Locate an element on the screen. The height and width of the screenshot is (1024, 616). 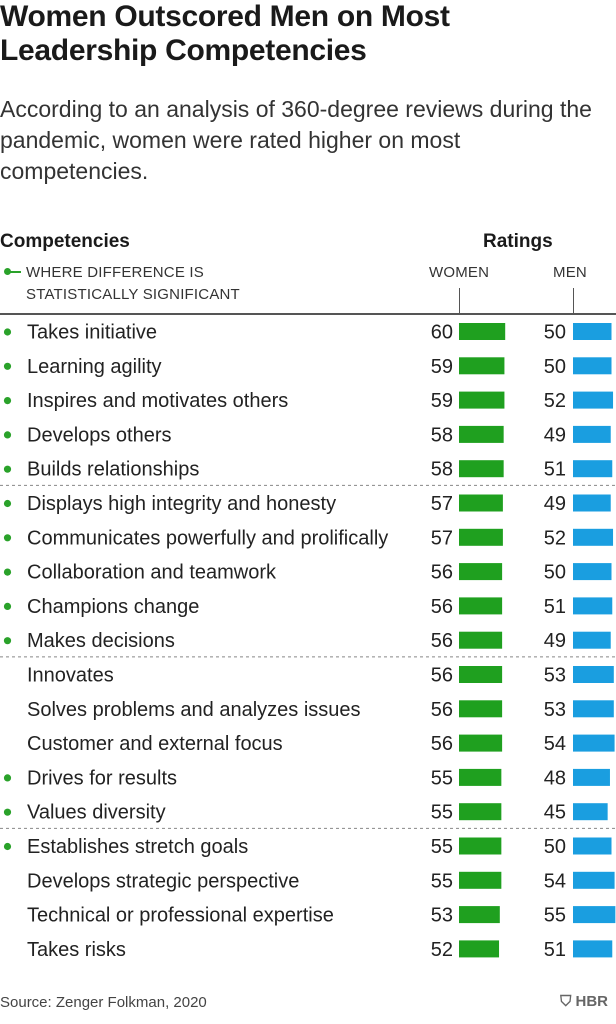
men-value-label: 55 is located at coordinates (555, 916).